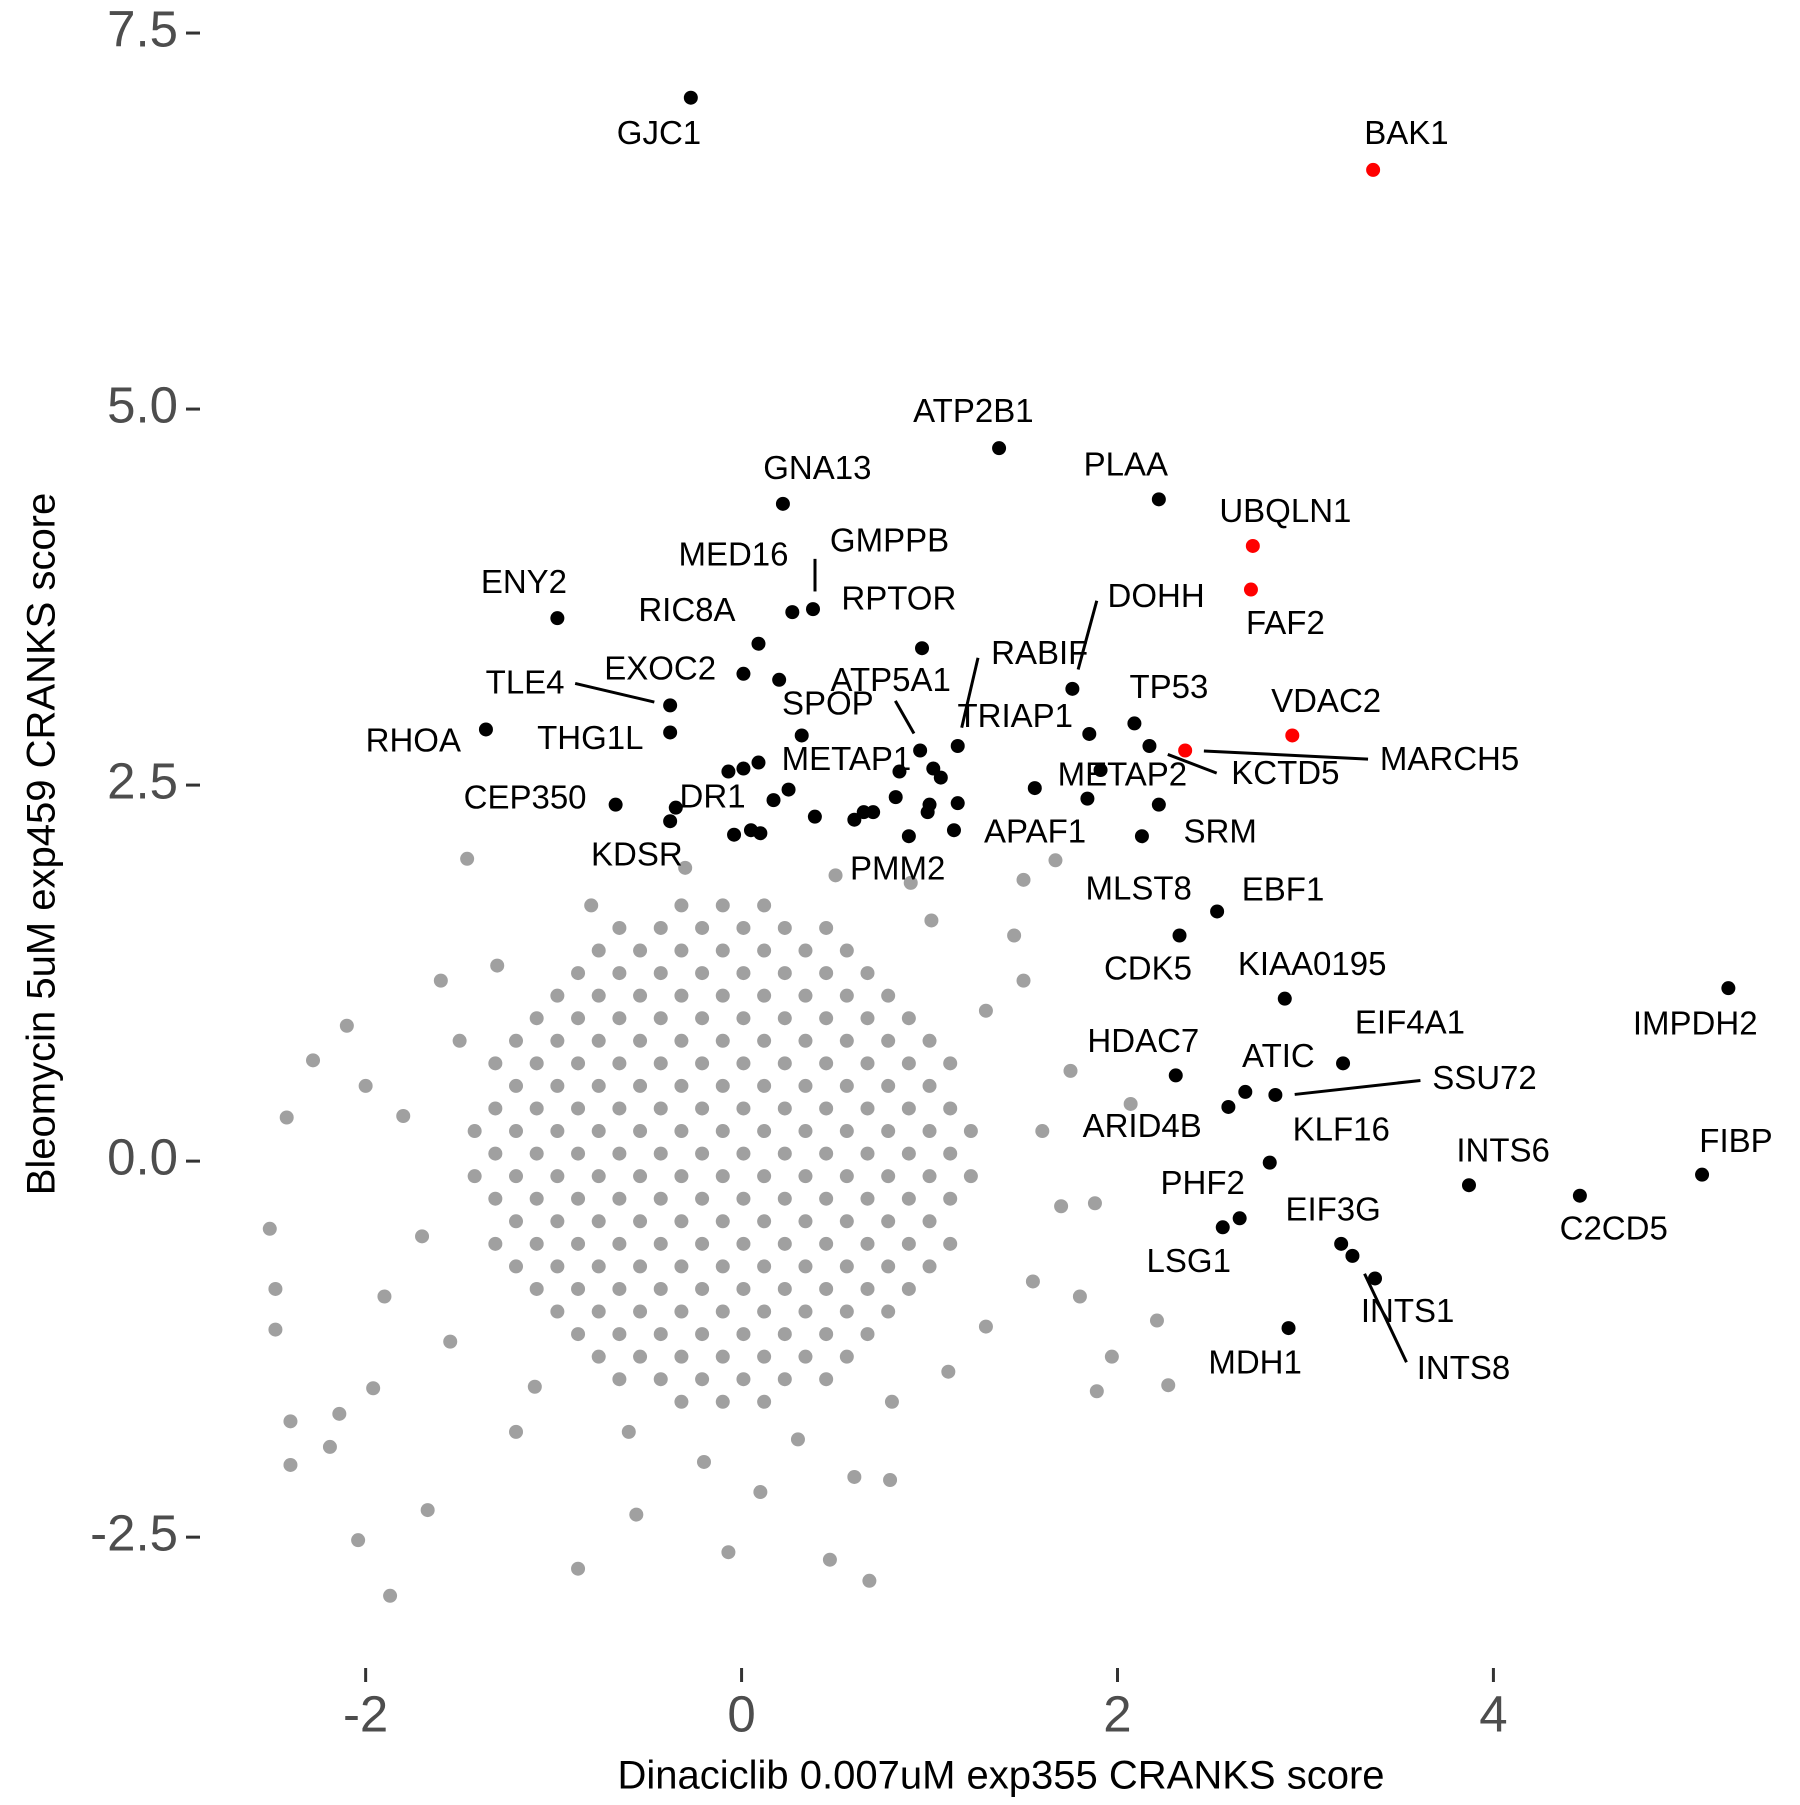 The image size is (1800, 1805). What do you see at coordinates (1312, 963) in the screenshot?
I see `point-label: KIAA0195` at bounding box center [1312, 963].